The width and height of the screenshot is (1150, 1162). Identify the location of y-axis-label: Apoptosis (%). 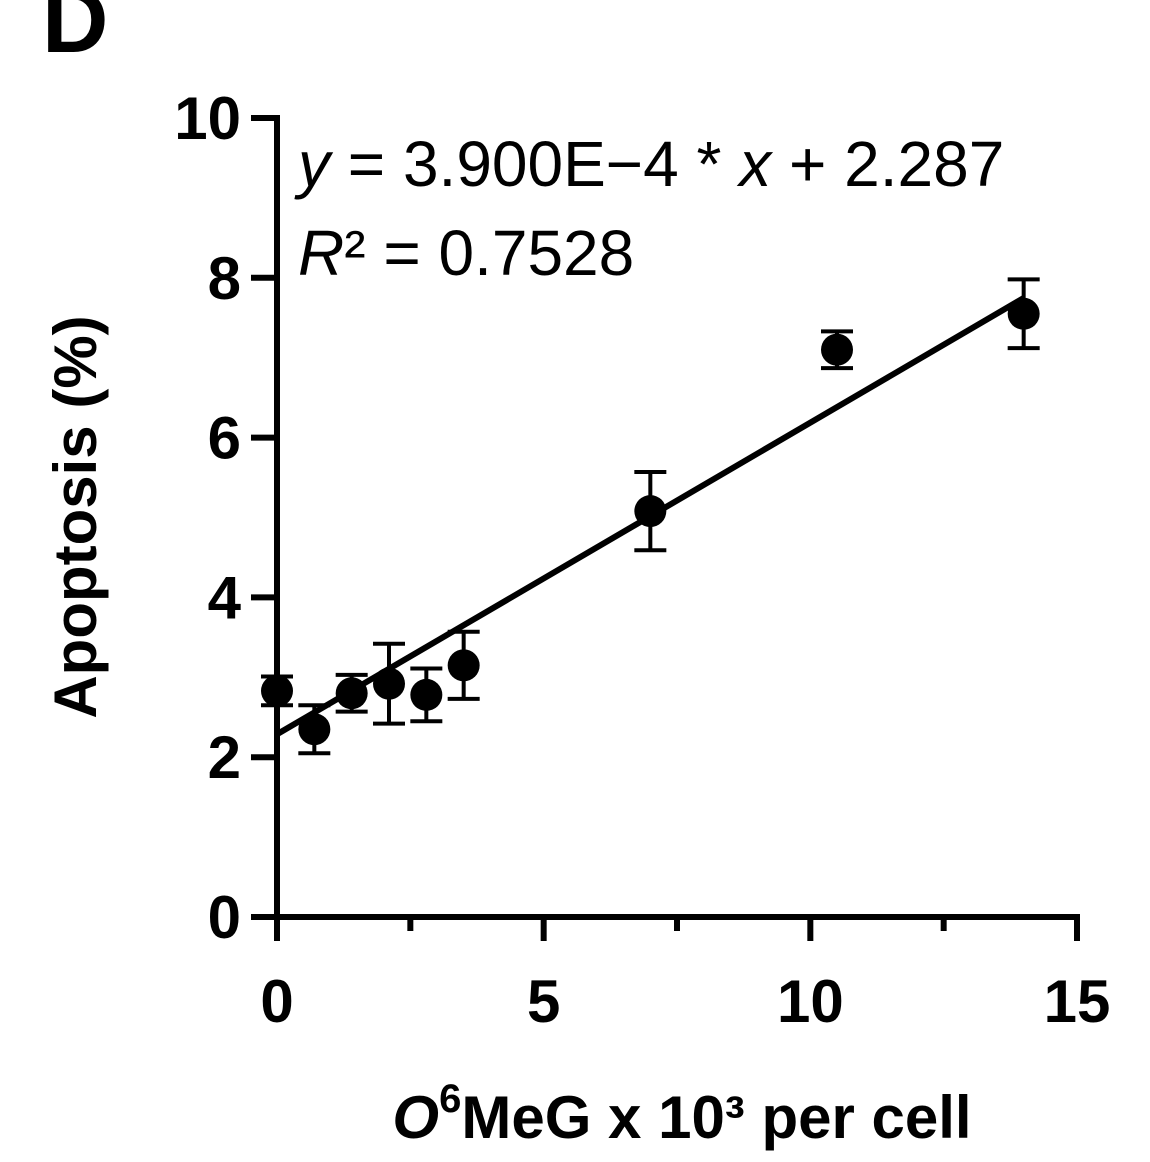
(75, 516).